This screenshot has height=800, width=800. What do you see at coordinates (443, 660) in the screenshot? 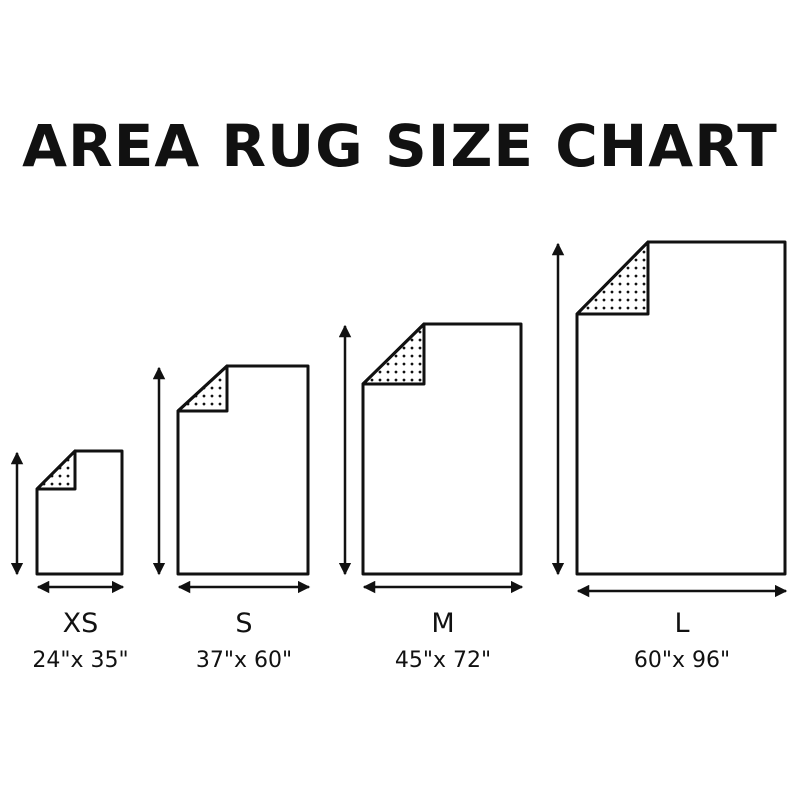
I see `dimensions-m: 45"x 72"` at bounding box center [443, 660].